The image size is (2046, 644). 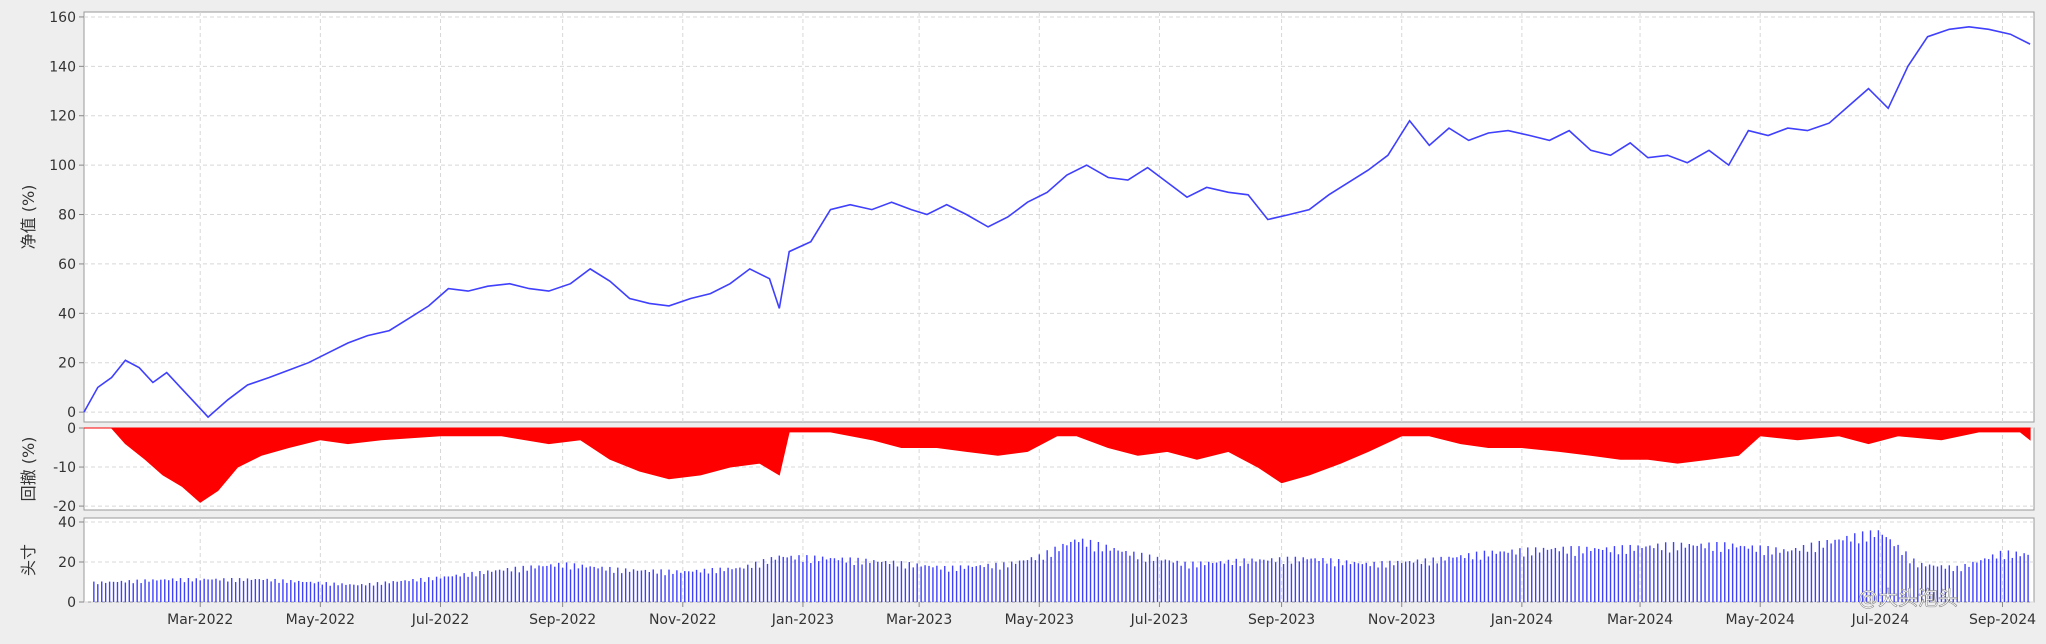 I want to click on positions-ytick-label: 20, so click(x=67, y=563).